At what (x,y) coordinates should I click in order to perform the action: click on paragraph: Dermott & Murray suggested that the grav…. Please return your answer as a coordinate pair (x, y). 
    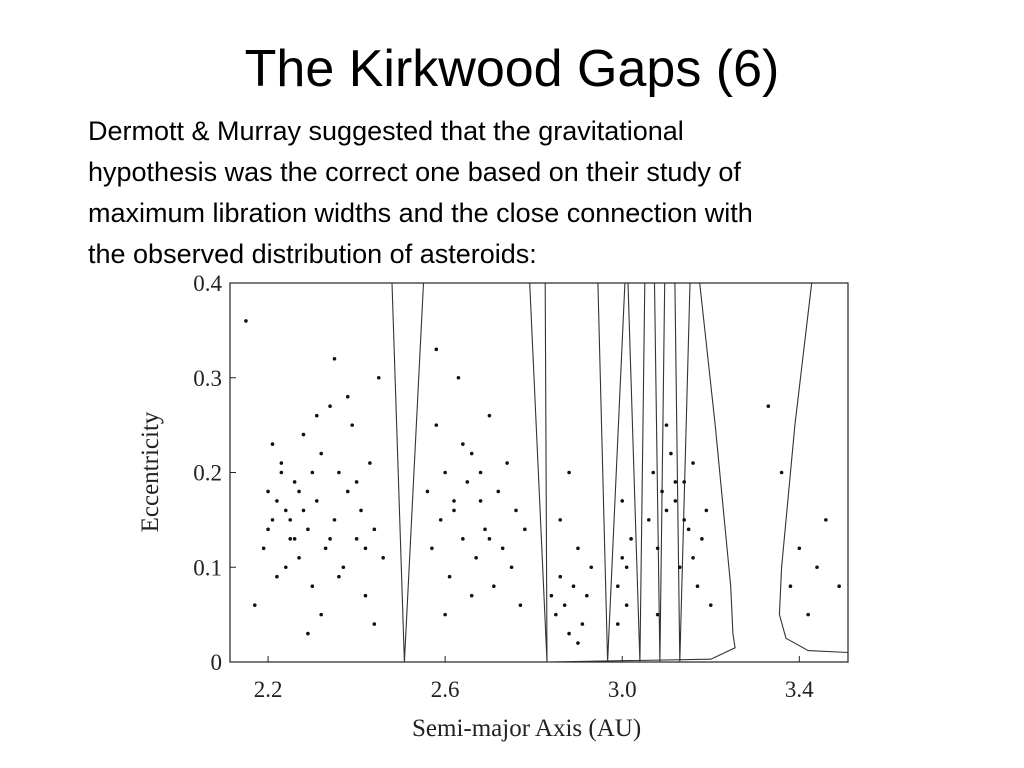
    Looking at the image, I should click on (420, 192).